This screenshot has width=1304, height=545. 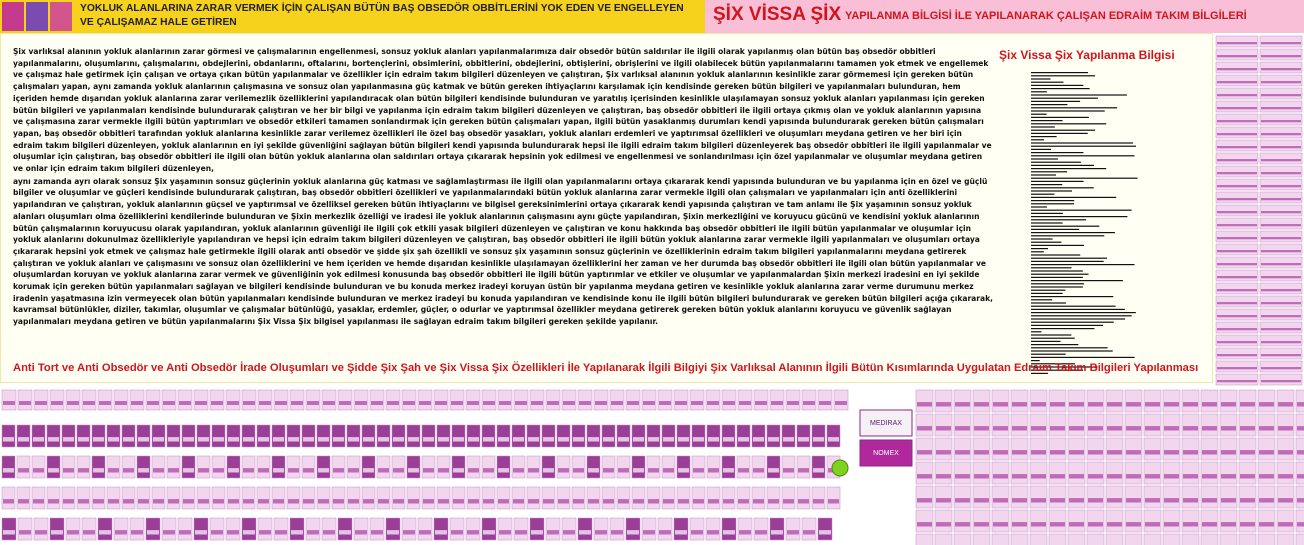 I want to click on product-label: NOMEX, so click(x=886, y=453).